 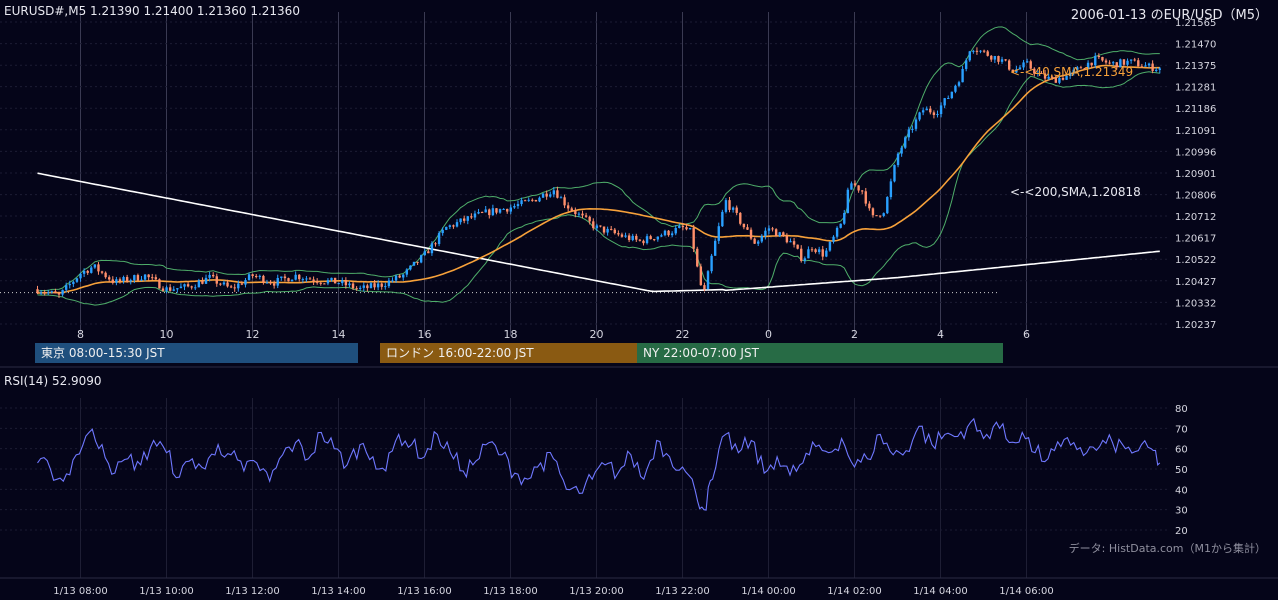 What do you see at coordinates (510, 591) in the screenshot?
I see `date-tick-label: 1/13 18:00` at bounding box center [510, 591].